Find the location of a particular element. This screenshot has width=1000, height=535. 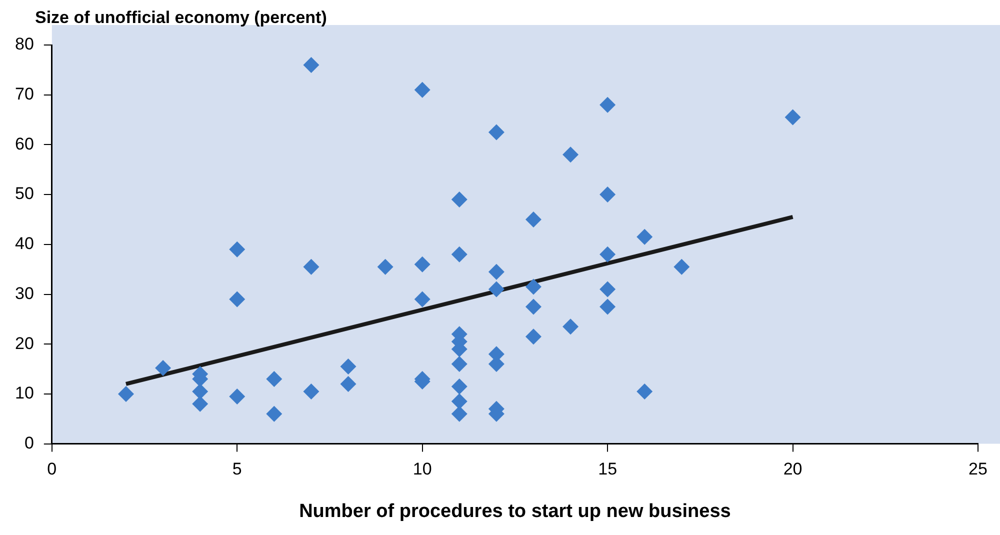

y-tick-label: 70 is located at coordinates (24, 94).